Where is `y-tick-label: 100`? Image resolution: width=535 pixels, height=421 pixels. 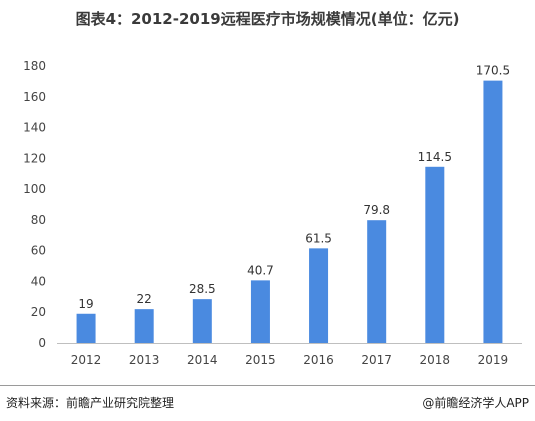
y-tick-label: 100 is located at coordinates (34, 189).